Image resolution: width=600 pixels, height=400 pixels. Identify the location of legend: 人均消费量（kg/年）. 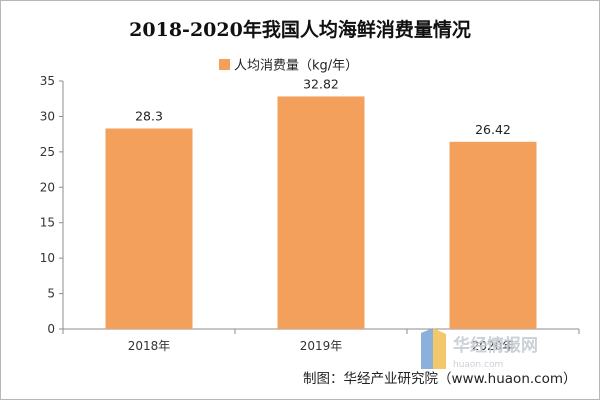
(288, 66).